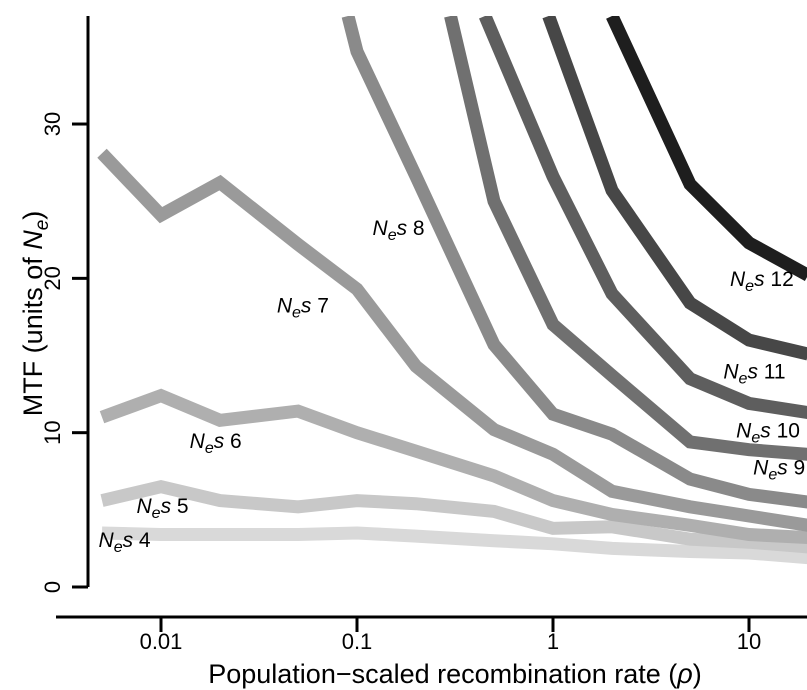 This screenshot has width=807, height=690. What do you see at coordinates (455, 674) in the screenshot?
I see `x-axis-title: Population−scaled recombination rate (ρ)` at bounding box center [455, 674].